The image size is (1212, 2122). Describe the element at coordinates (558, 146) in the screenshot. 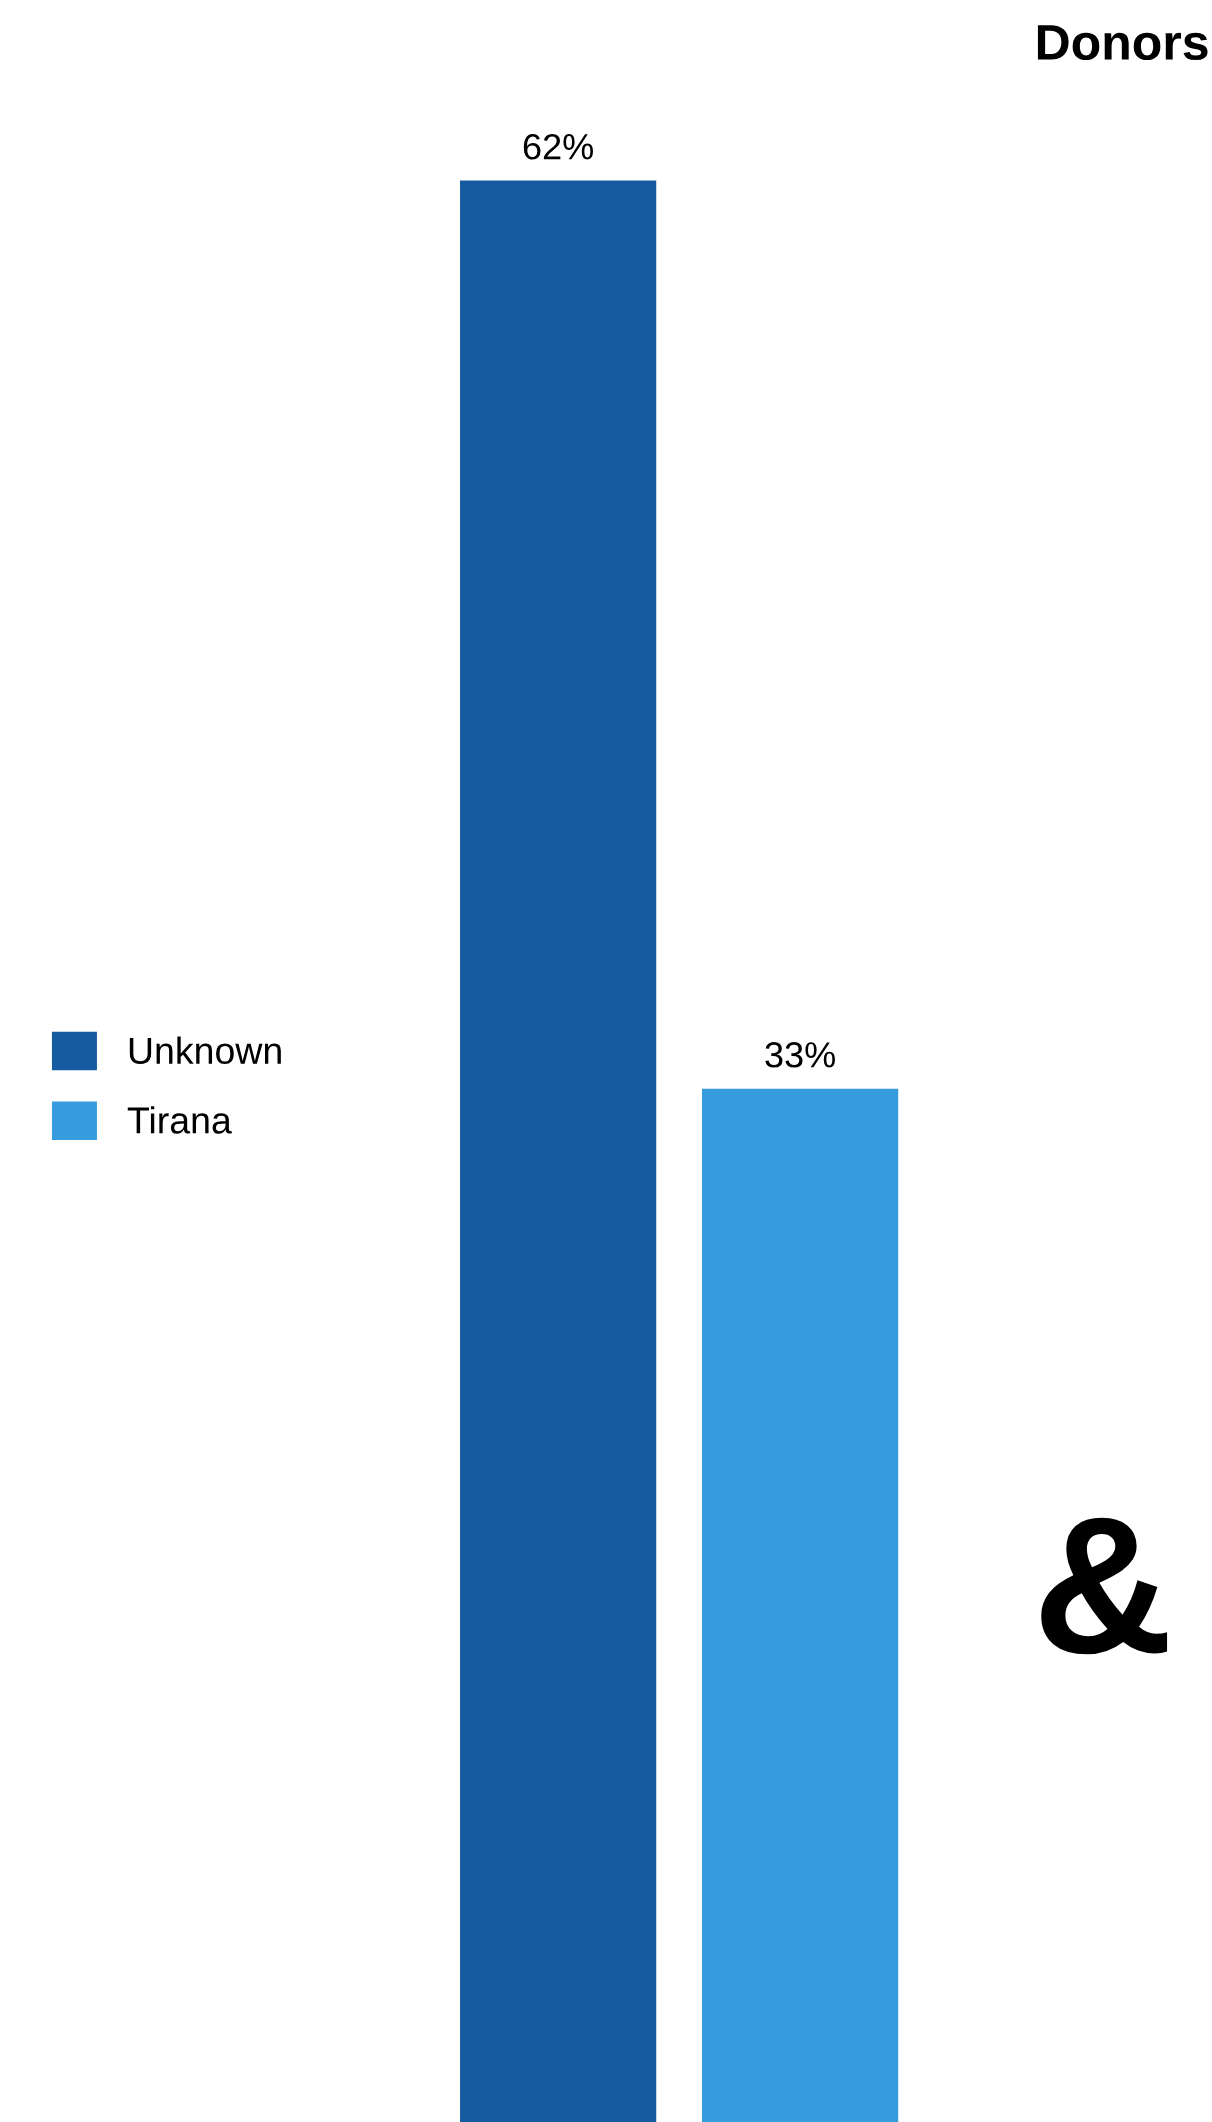

I see `data-label: 62%` at that location.